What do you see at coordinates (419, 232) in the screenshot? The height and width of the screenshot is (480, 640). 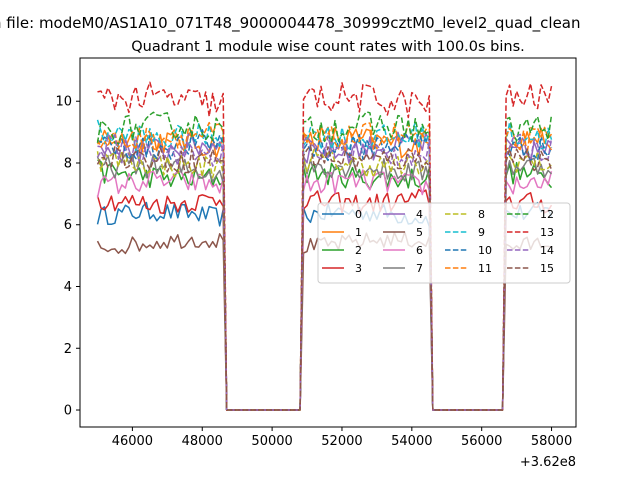 I see `legend-label-5: 5` at bounding box center [419, 232].